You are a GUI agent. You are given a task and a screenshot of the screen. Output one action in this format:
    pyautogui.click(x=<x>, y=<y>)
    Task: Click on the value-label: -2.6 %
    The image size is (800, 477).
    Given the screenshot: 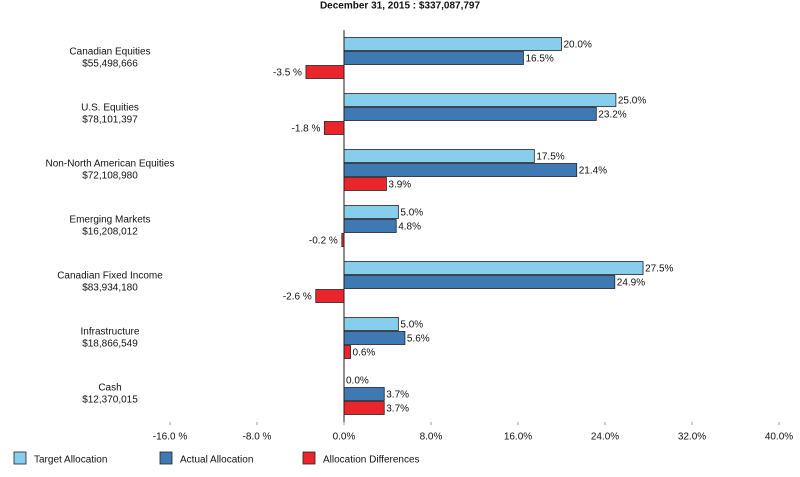 What is the action you would take?
    pyautogui.click(x=297, y=297)
    